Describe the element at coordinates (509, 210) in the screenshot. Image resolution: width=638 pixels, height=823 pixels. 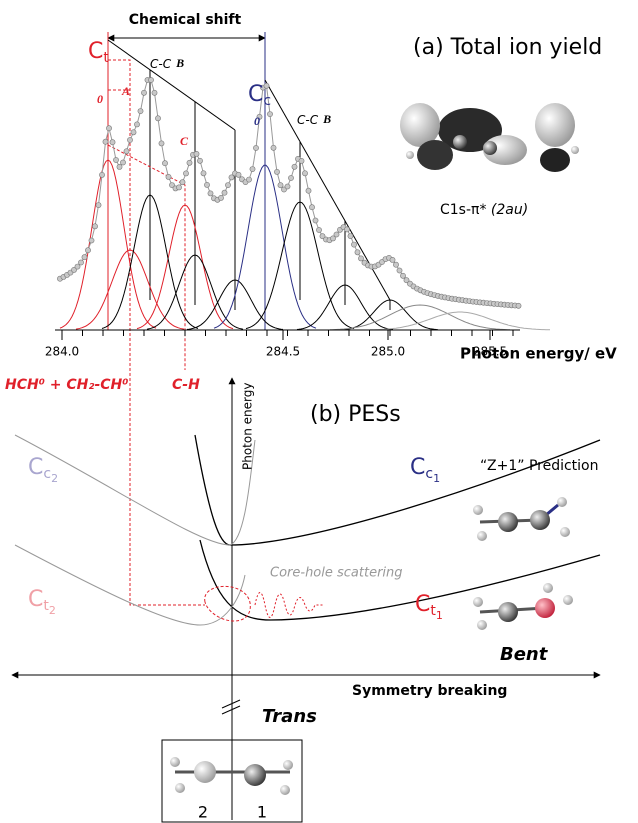
I see `orbital-symmetry: (2au)` at that location.